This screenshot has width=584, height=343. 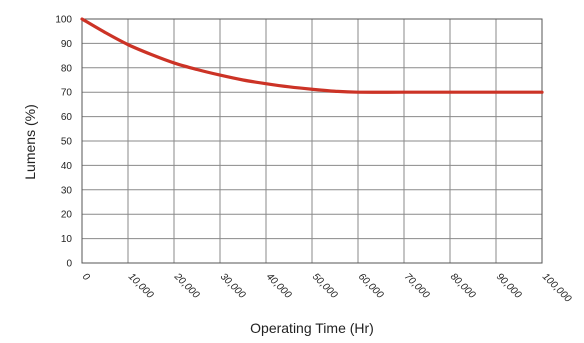 I want to click on x-tick-label: 40,000, so click(x=279, y=286).